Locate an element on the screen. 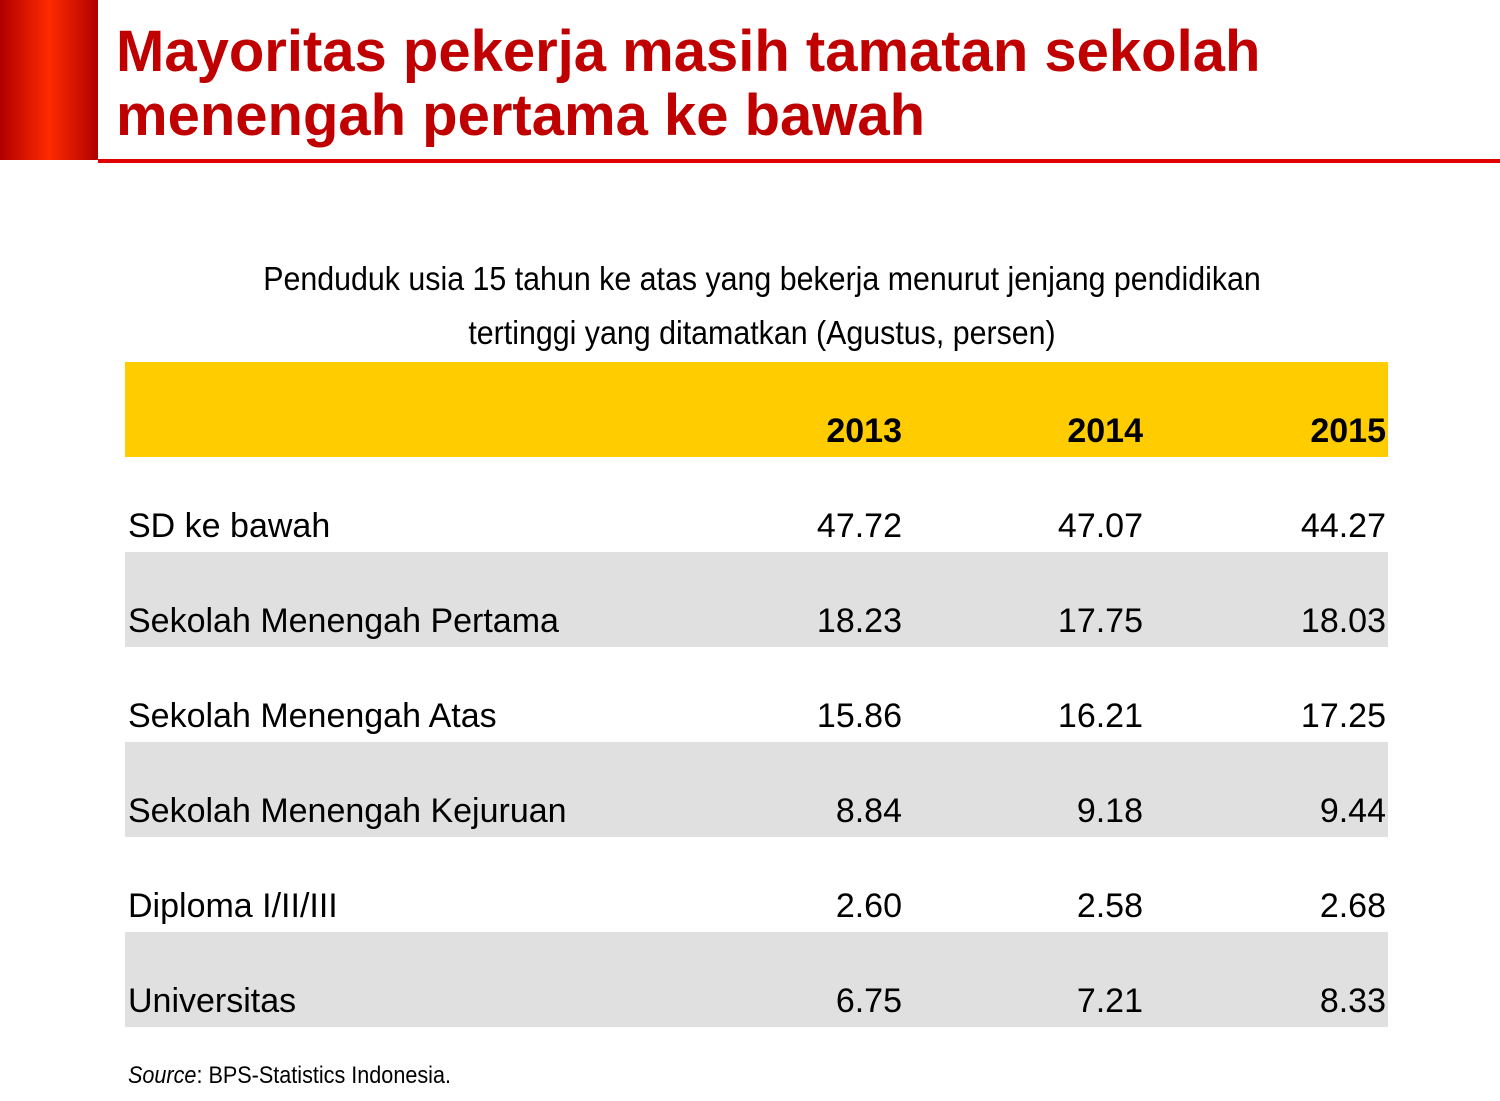  column-header: 2013 is located at coordinates (864, 431).